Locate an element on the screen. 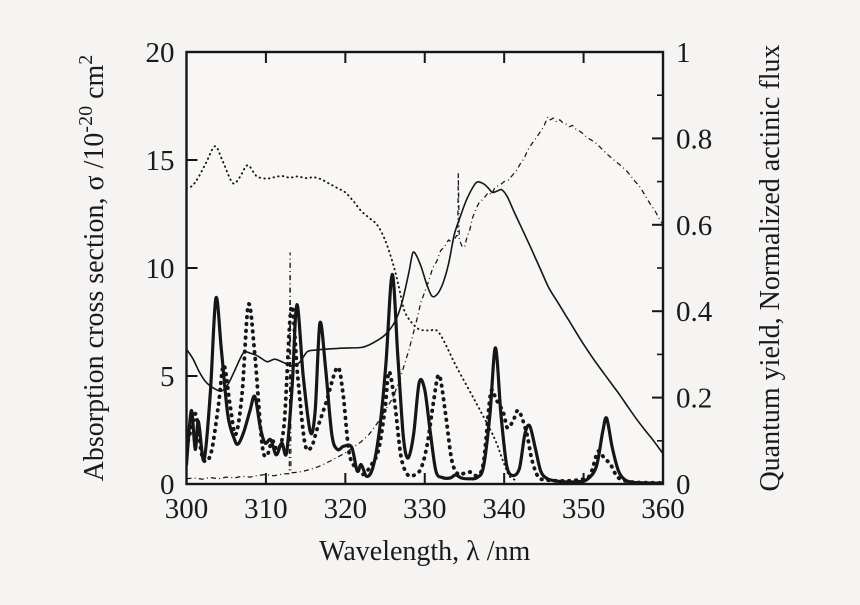 Image resolution: width=860 pixels, height=605 pixels. x-axis-tick-label: 320 is located at coordinates (346, 509).